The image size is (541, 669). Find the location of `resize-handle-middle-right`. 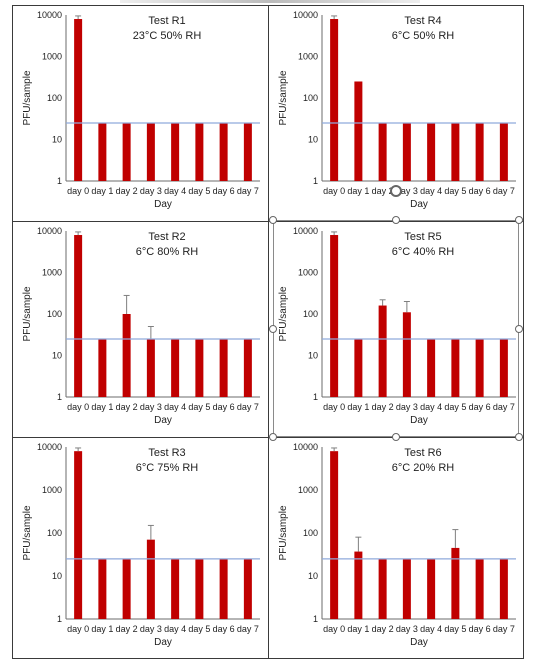

resize-handle-middle-right is located at coordinates (519, 329).